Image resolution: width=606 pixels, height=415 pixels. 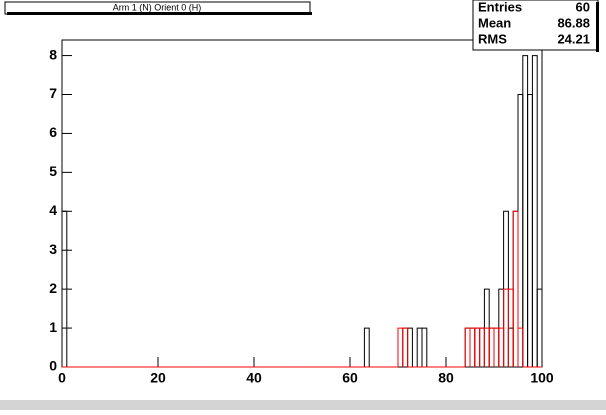 What do you see at coordinates (573, 22) in the screenshot?
I see `stats-value: 86.88` at bounding box center [573, 22].